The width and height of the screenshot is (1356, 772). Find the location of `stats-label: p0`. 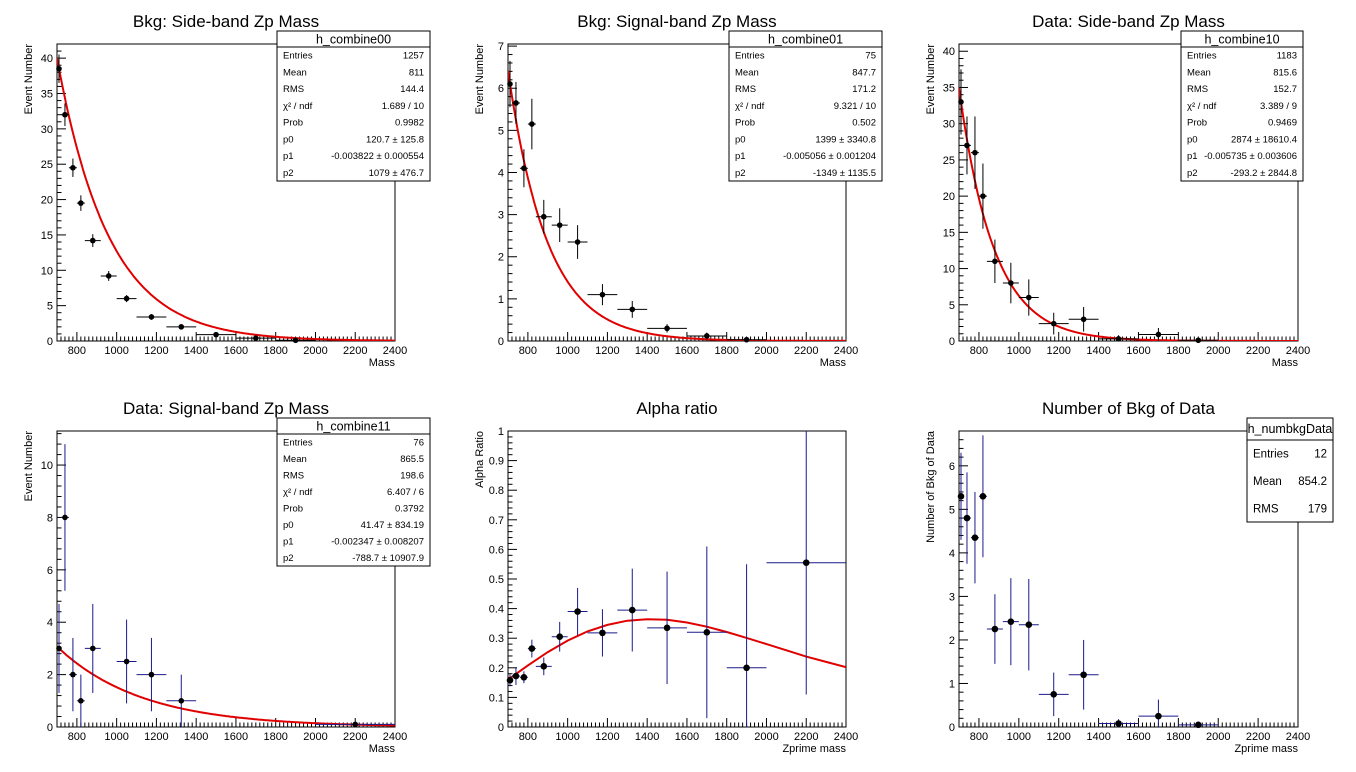

stats-label: p0 is located at coordinates (288, 525).